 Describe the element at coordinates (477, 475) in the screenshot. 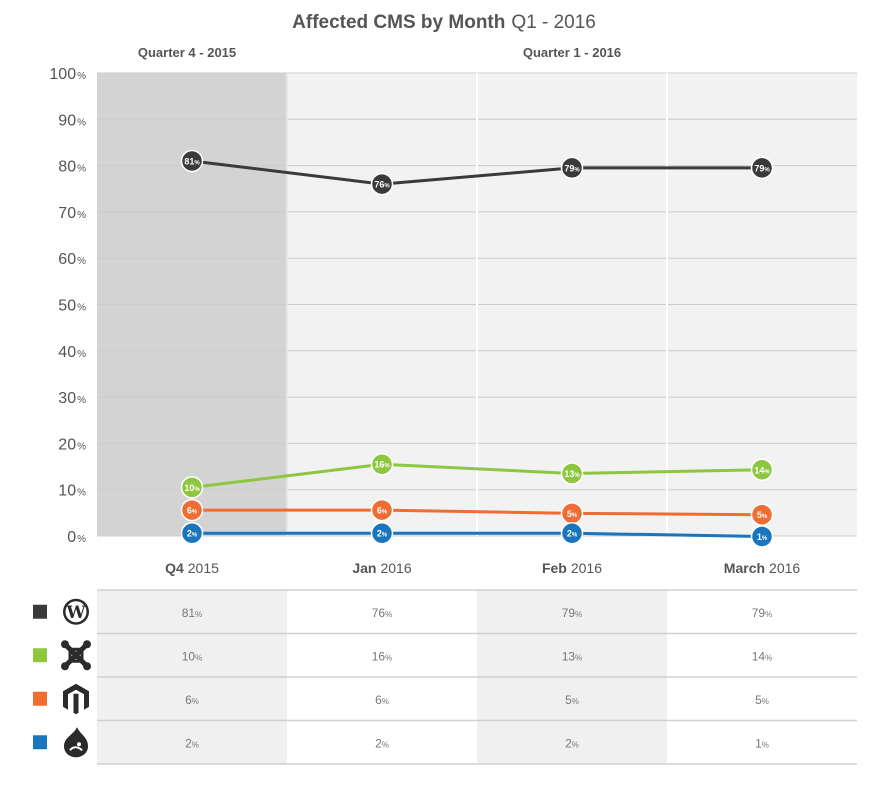

I see `series-line-joomla` at that location.